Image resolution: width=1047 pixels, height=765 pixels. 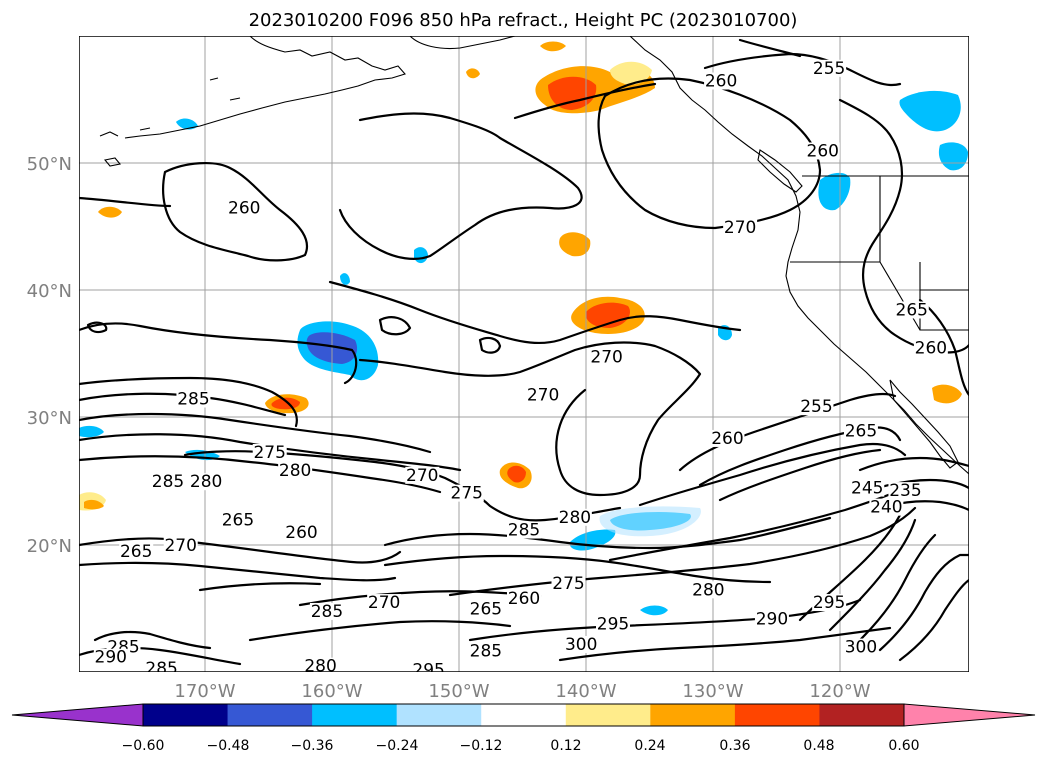 I want to click on contour-label: 235, so click(x=905, y=491).